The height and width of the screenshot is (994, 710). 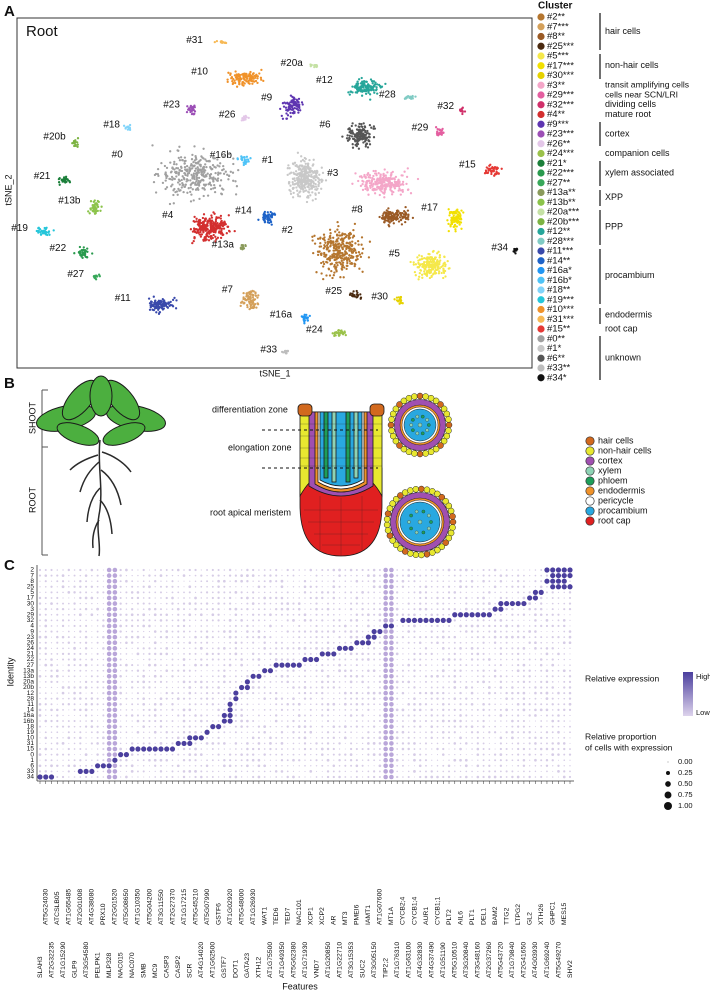 I want to click on cluster-label: #14, so click(x=243, y=211).